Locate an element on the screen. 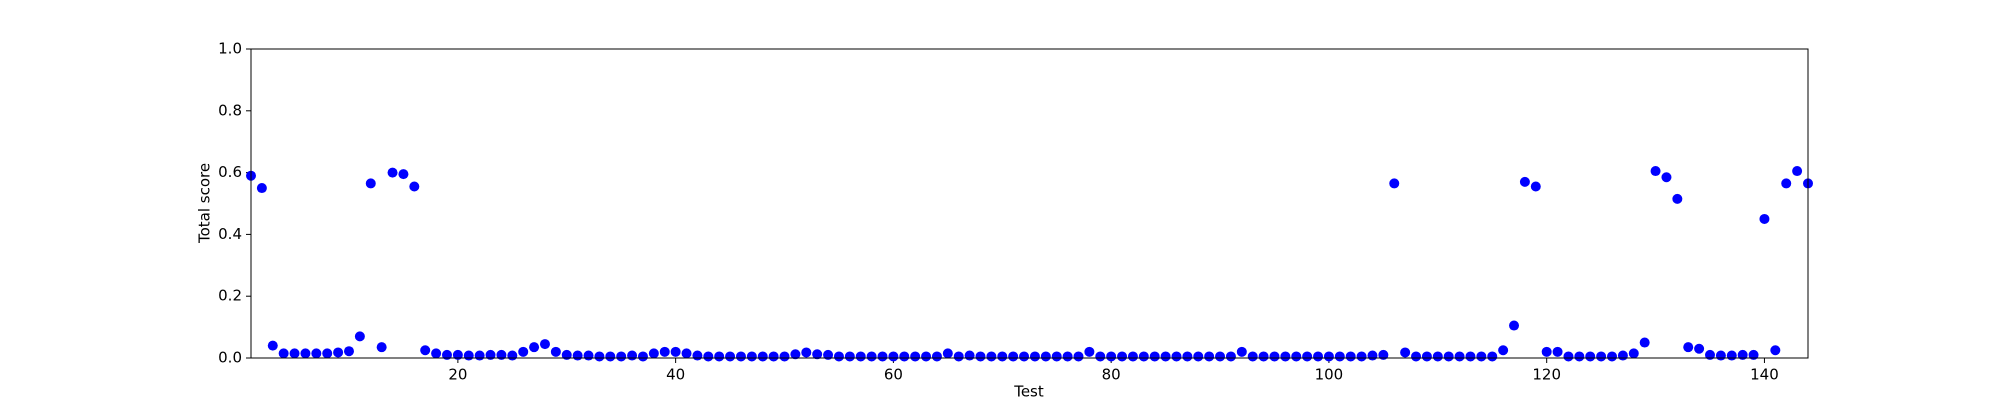 The width and height of the screenshot is (2000, 400). x-tick-label: 100 is located at coordinates (1329, 375).